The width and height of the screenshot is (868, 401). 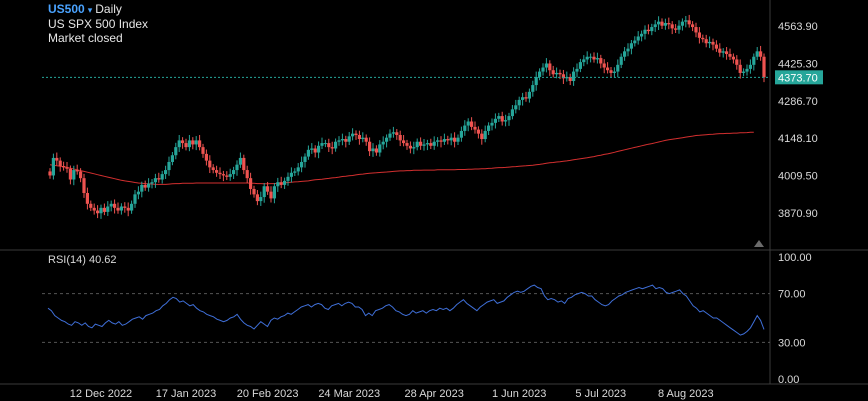 What do you see at coordinates (798, 27) in the screenshot?
I see `price-axis-tick-label: 4563.90` at bounding box center [798, 27].